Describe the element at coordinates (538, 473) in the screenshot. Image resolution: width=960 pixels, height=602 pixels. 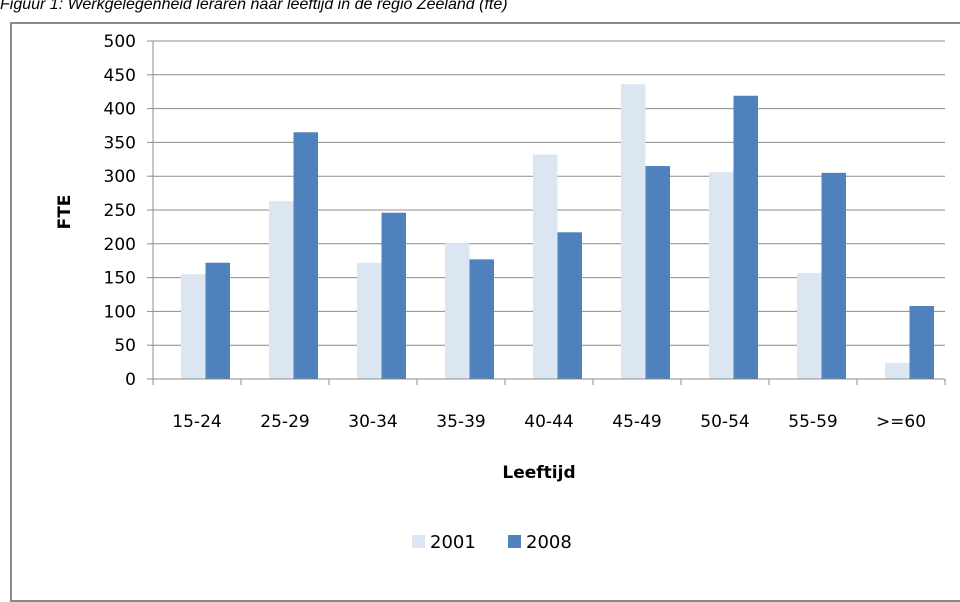
I see `x-axis-label: Leeftijd` at that location.